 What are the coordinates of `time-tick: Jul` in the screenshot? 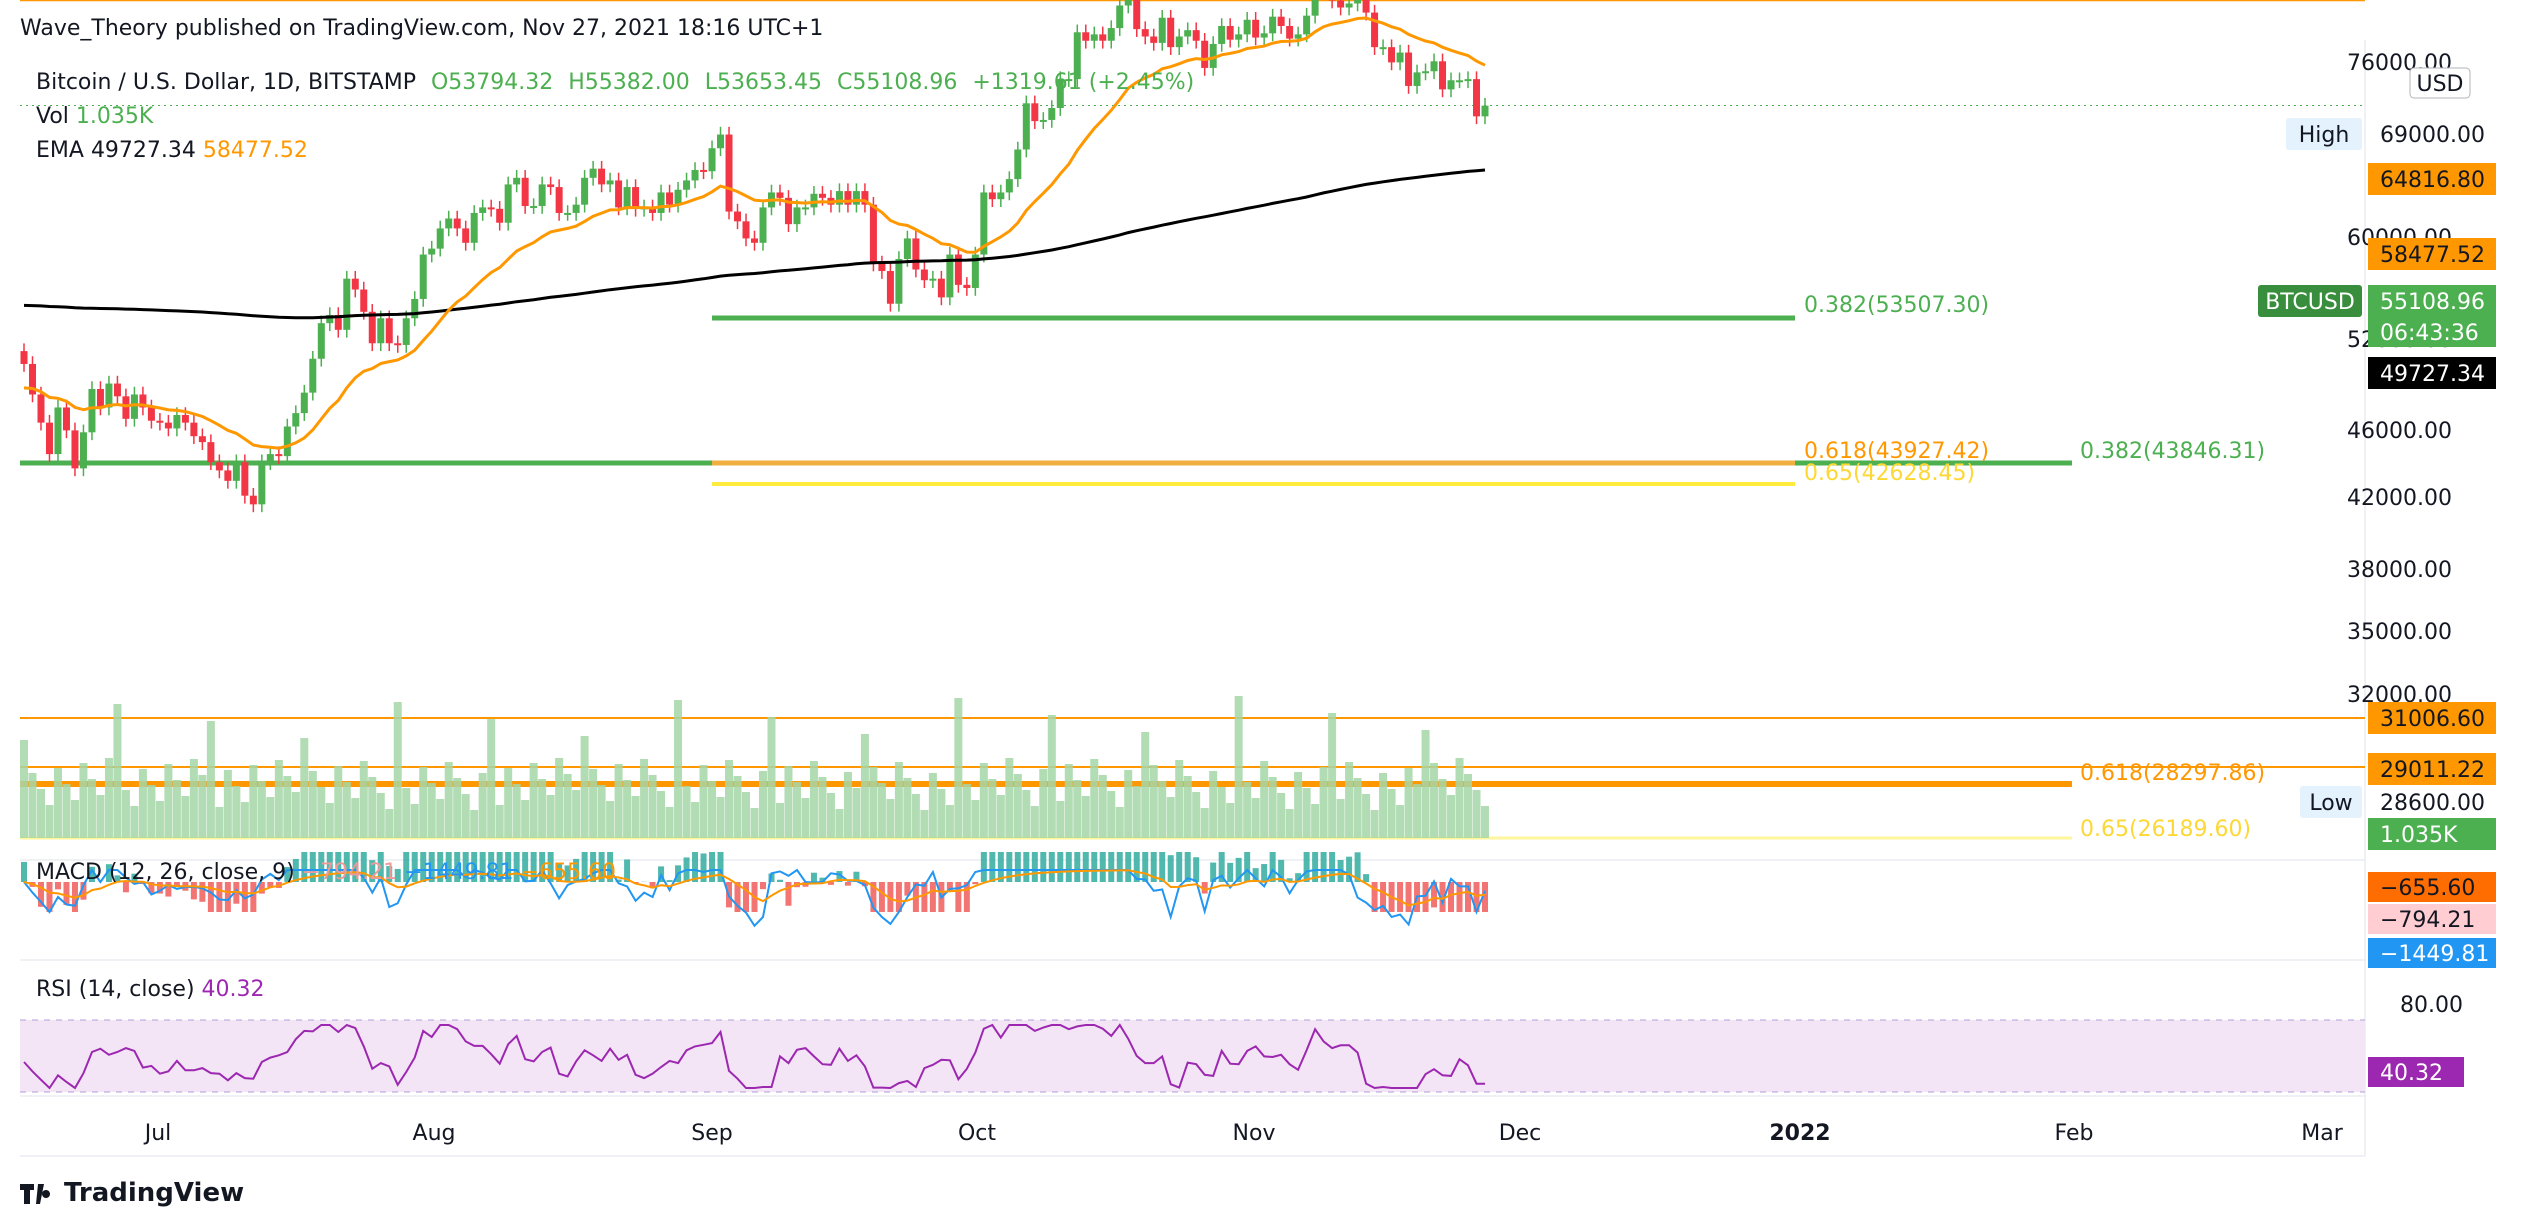 It's located at (157, 1133).